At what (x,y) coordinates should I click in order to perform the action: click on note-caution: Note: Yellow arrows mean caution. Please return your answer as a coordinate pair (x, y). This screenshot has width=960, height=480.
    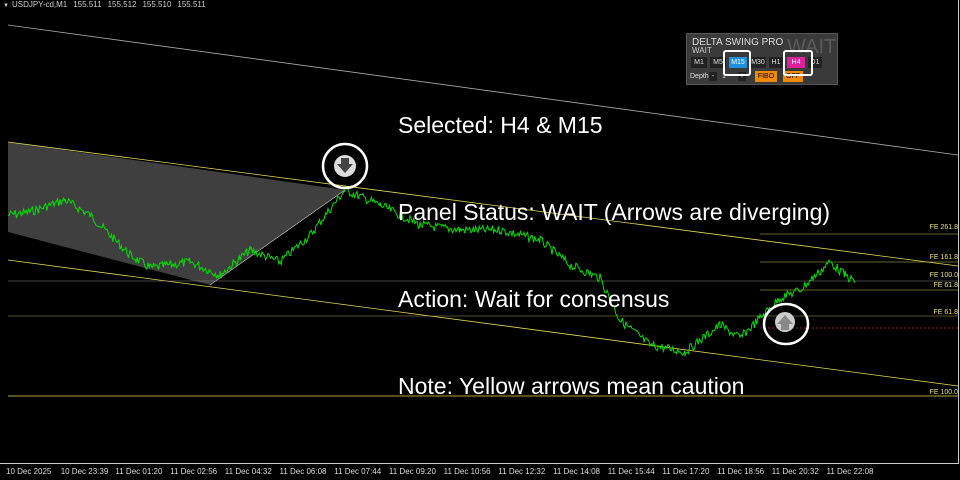
    Looking at the image, I should click on (571, 386).